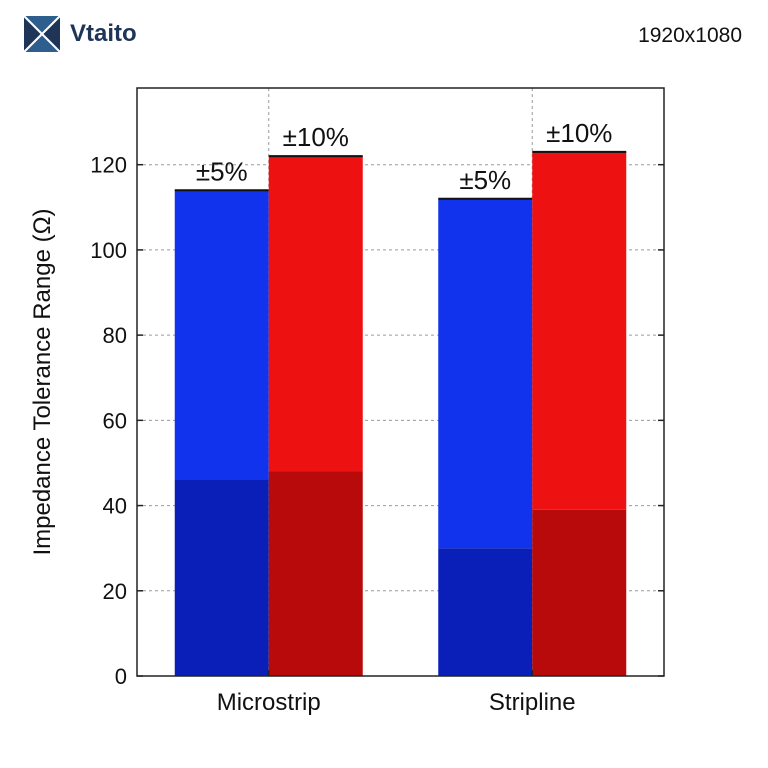 This screenshot has width=768, height=768. I want to click on y-tick-label: 40, so click(115, 506).